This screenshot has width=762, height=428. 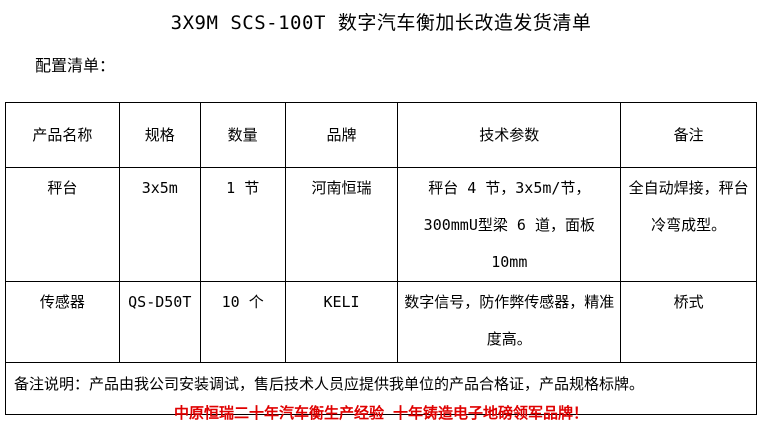 I want to click on header-cell: 规格, so click(x=159, y=135).